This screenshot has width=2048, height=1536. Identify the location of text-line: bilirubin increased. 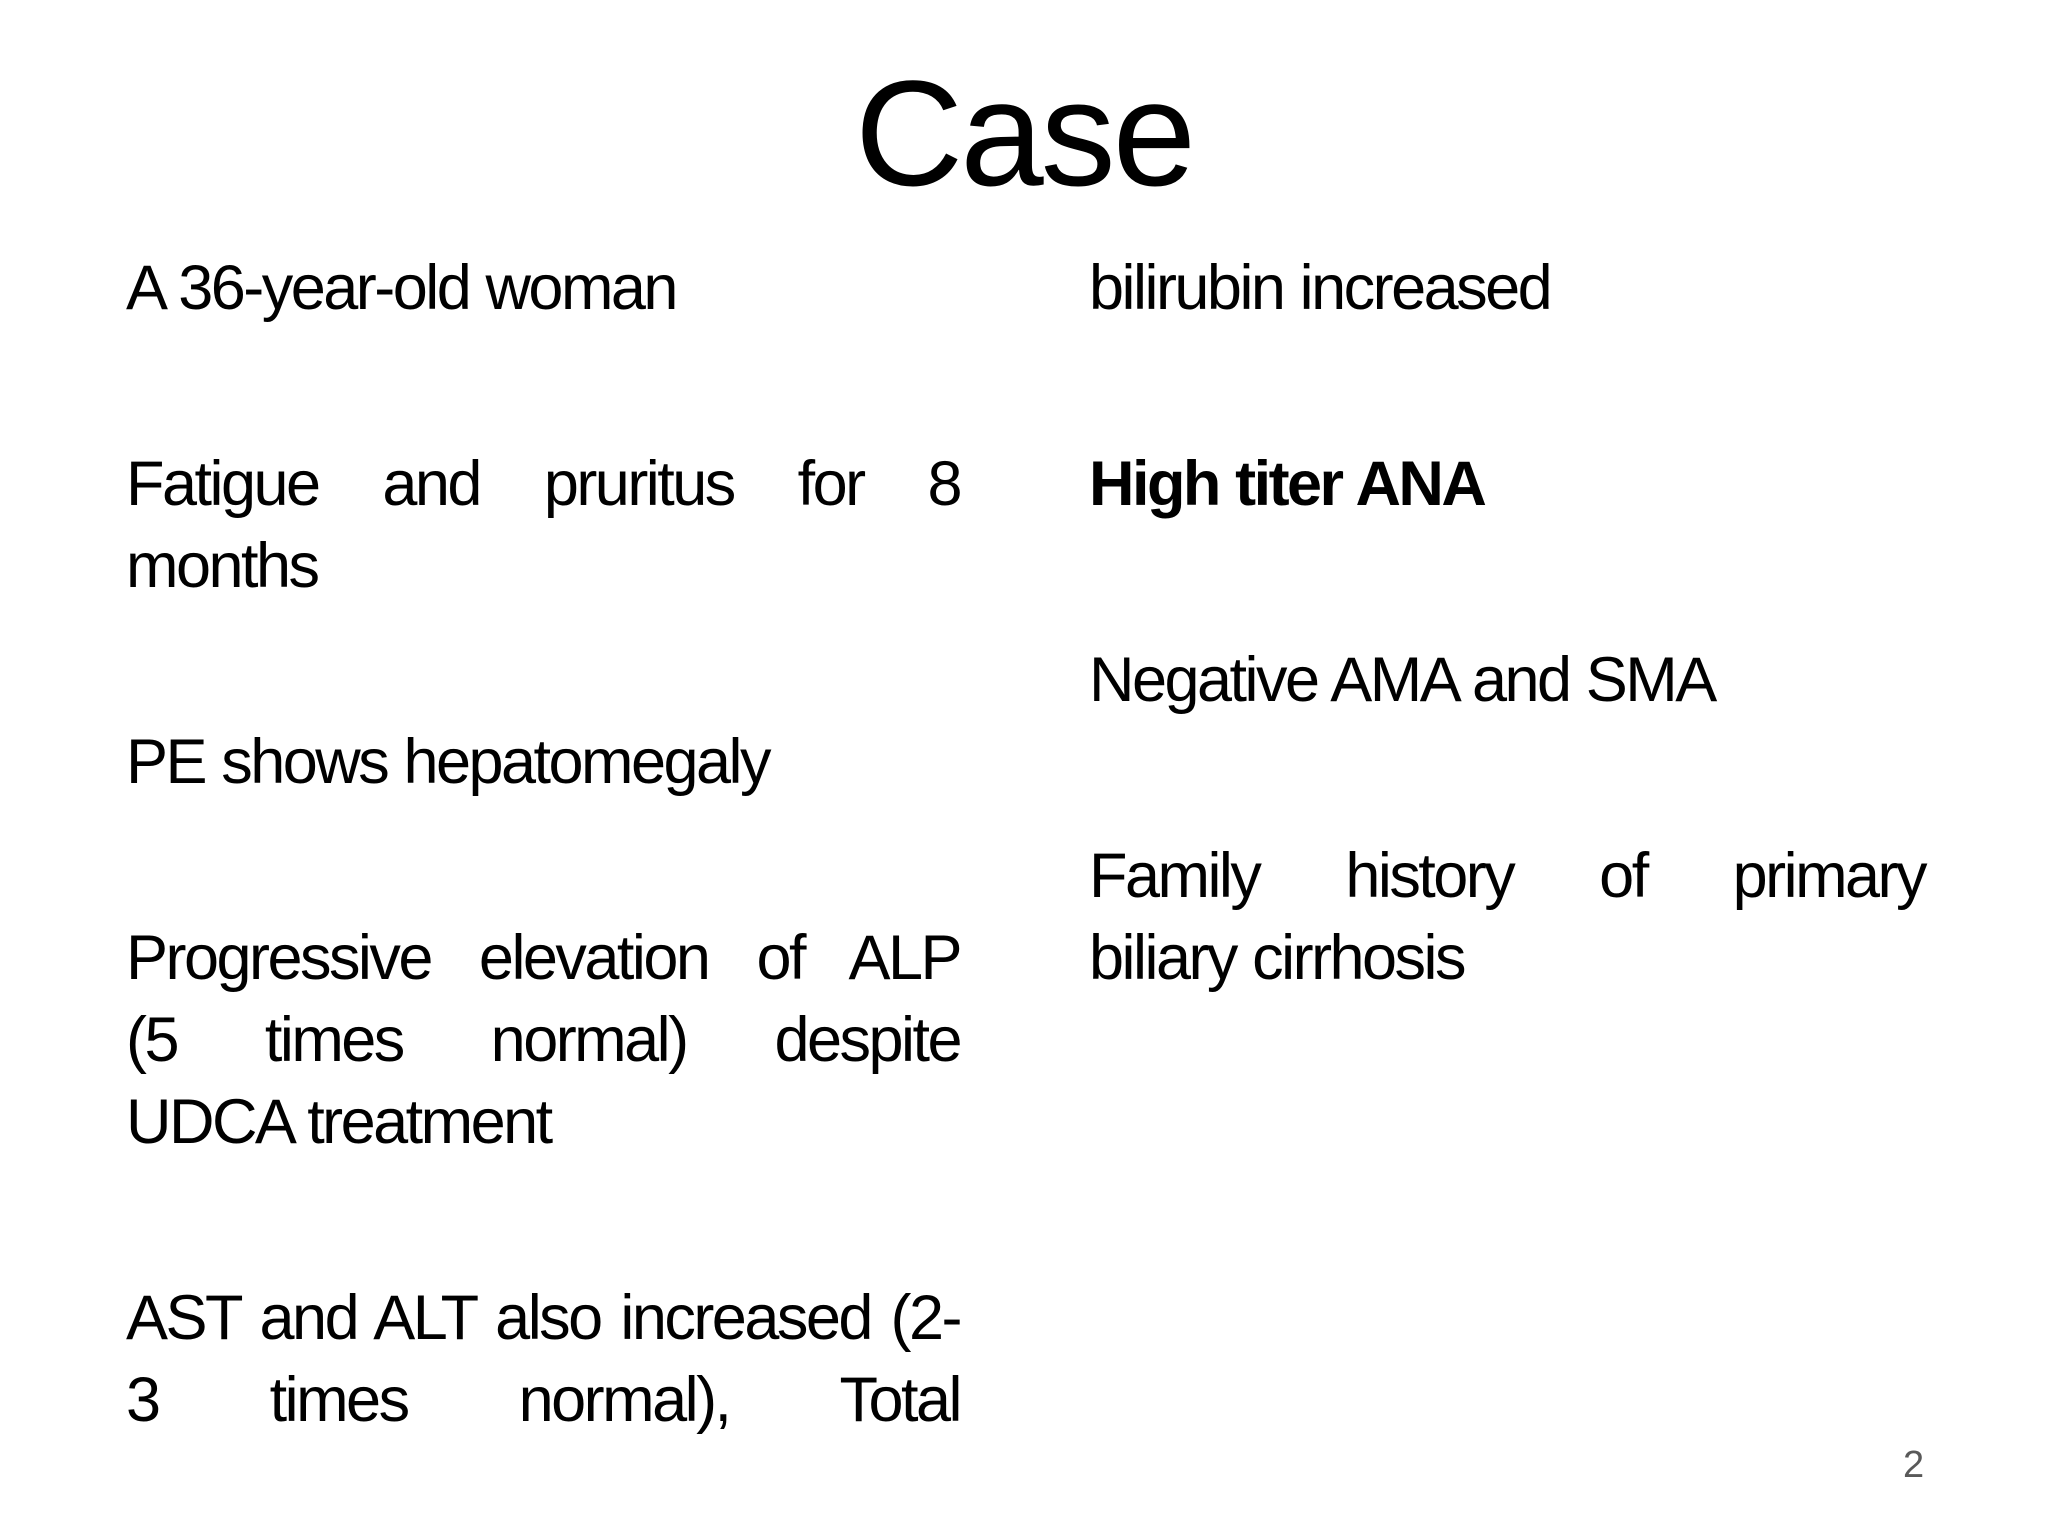
(1321, 288).